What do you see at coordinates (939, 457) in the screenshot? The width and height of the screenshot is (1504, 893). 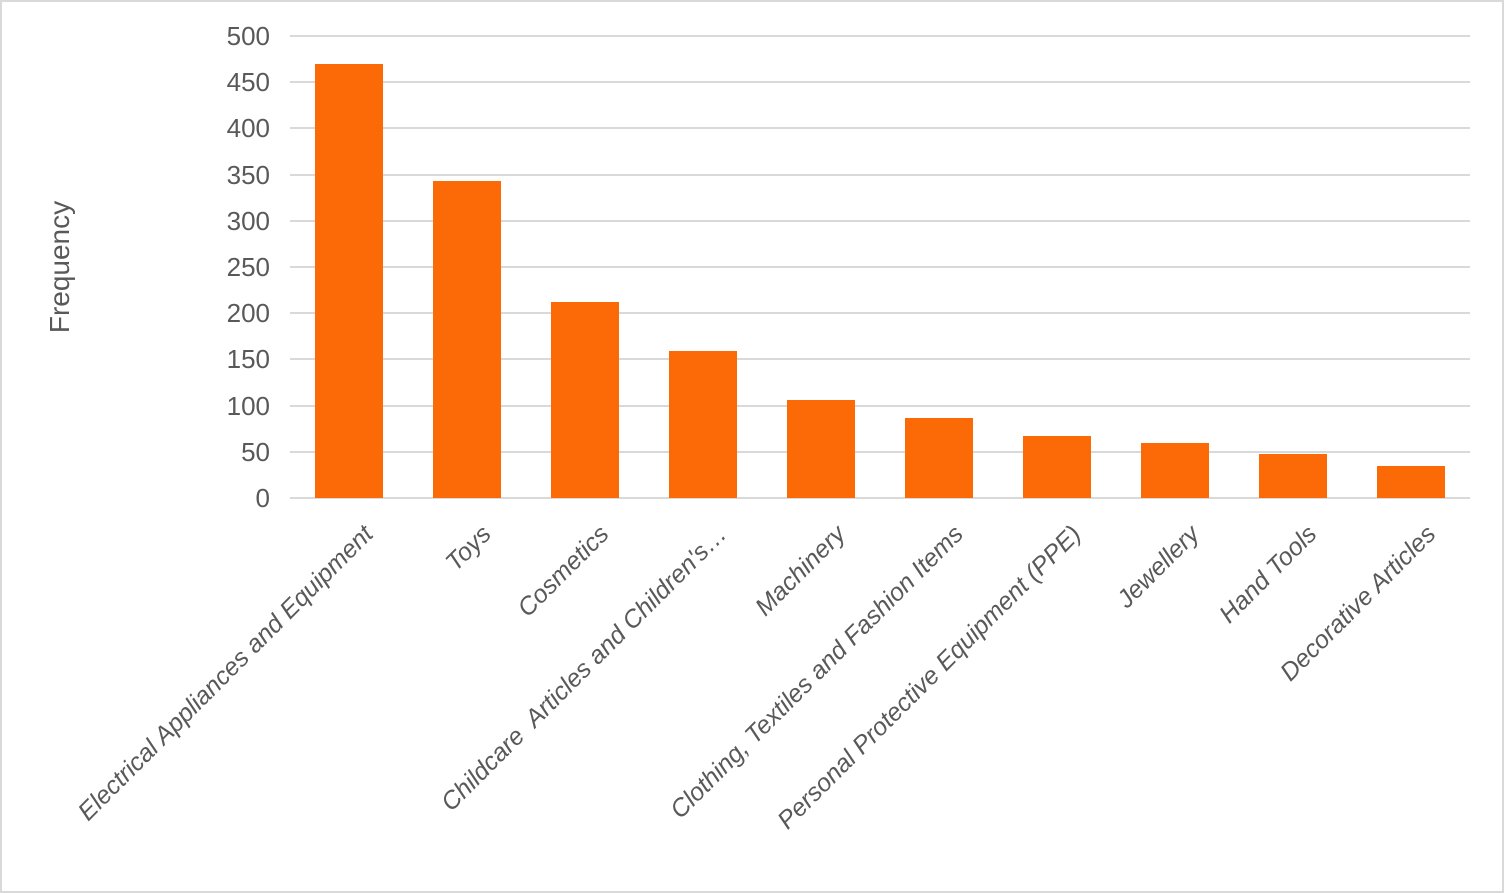 I see `bar-clothing-textiles-and-fashion-items` at bounding box center [939, 457].